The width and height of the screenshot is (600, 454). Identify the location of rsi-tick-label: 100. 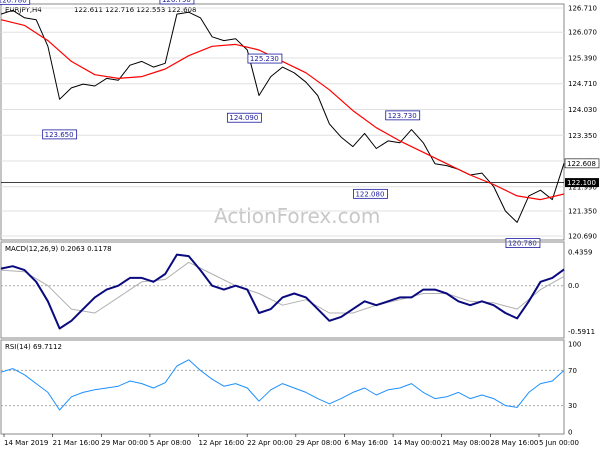
(574, 345).